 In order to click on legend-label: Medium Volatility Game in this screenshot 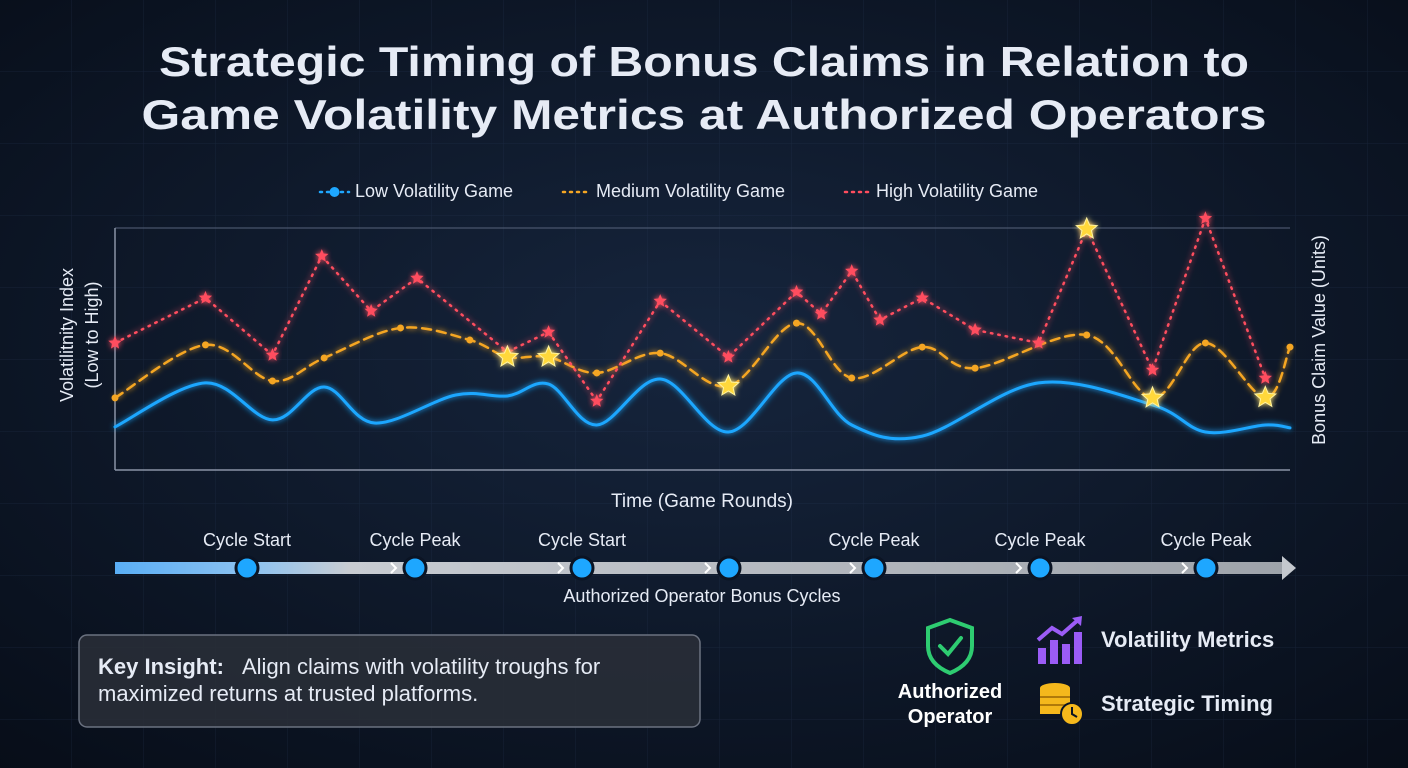, I will do `click(690, 191)`.